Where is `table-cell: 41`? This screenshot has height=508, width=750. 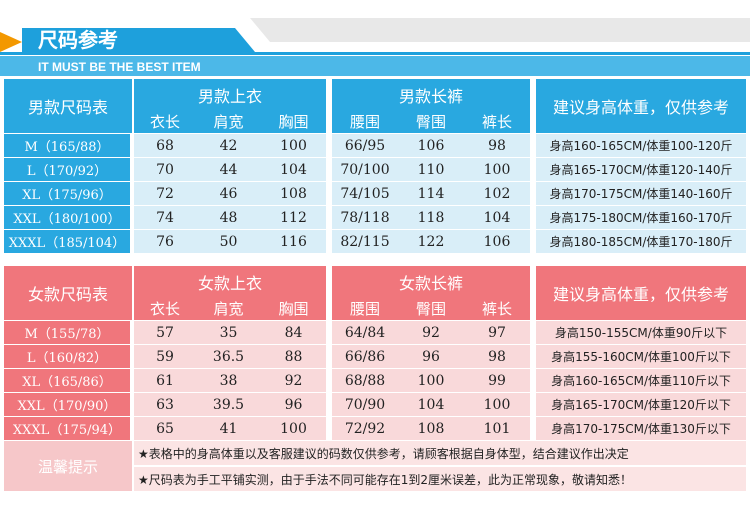 table-cell: 41 is located at coordinates (228, 428).